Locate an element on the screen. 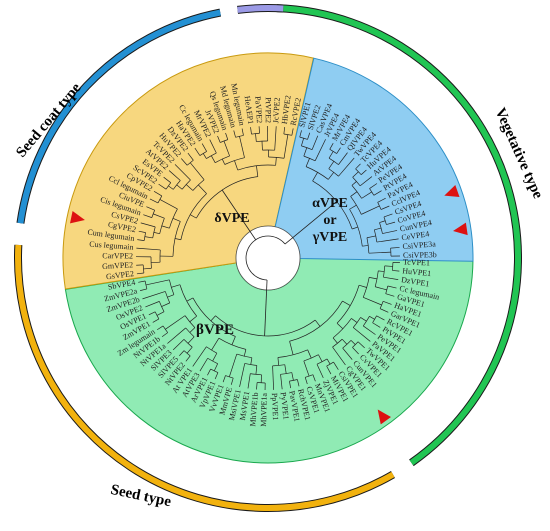 Image resolution: width=550 pixels, height=531 pixels. leaf-label: MhVPE1a is located at coordinates (264, 409).